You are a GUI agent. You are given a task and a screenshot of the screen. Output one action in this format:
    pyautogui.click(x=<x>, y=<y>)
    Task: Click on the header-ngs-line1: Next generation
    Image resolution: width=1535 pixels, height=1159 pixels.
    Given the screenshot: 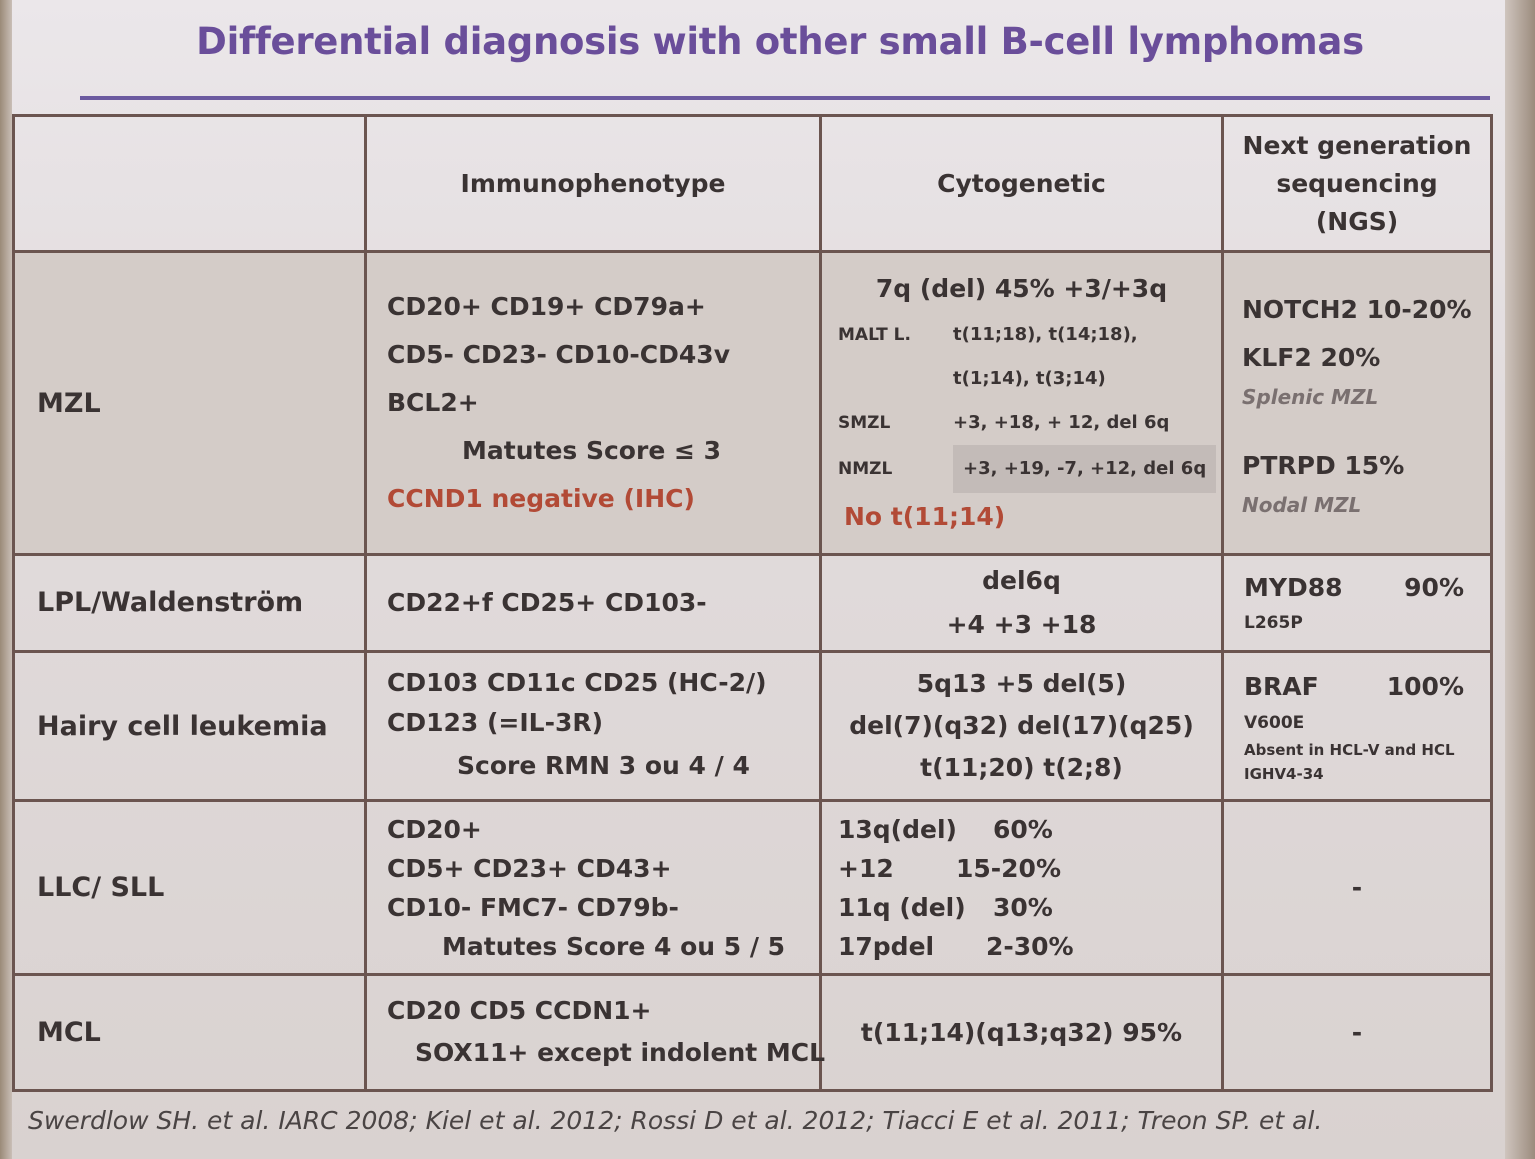 What is the action you would take?
    pyautogui.click(x=1357, y=145)
    